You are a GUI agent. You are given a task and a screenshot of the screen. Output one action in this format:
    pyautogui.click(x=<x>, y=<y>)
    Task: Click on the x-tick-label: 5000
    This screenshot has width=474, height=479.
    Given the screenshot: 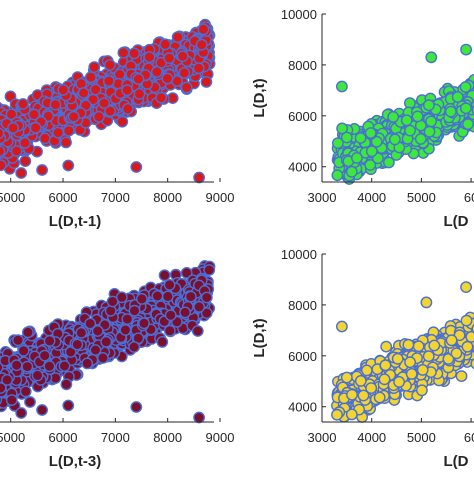 What is the action you would take?
    pyautogui.click(x=421, y=437)
    